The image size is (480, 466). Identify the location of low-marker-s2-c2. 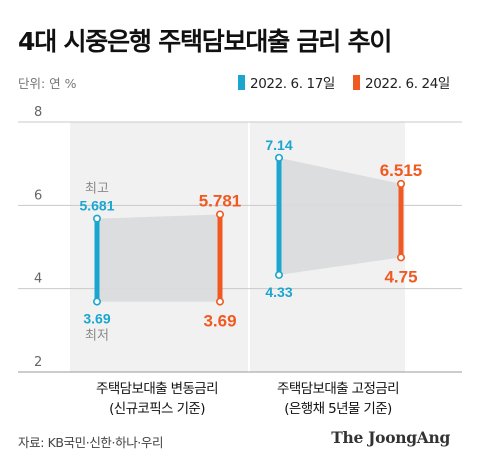
(400, 257).